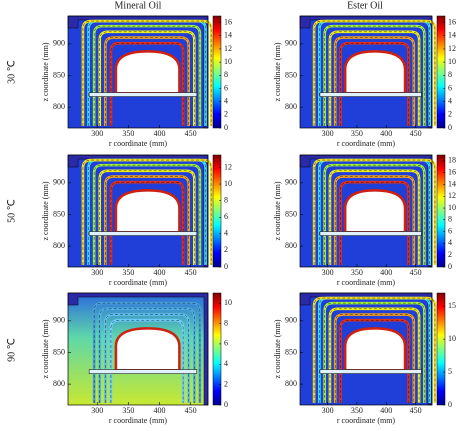  What do you see at coordinates (365, 5) in the screenshot?
I see `column-title: Ester Oil` at bounding box center [365, 5].